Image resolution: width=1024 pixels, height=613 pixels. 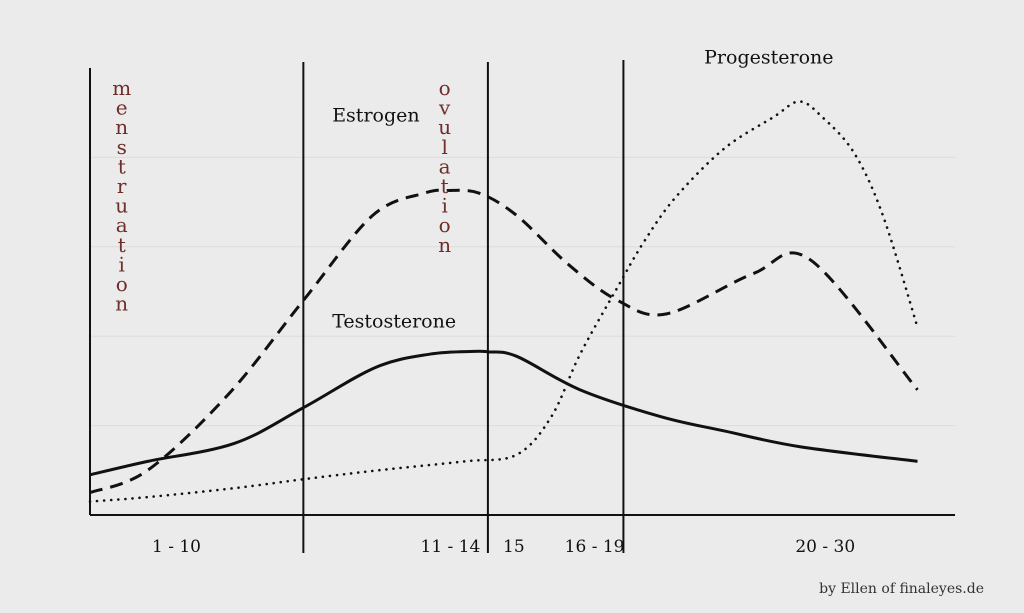 I want to click on phase-label: 15, so click(x=514, y=547).